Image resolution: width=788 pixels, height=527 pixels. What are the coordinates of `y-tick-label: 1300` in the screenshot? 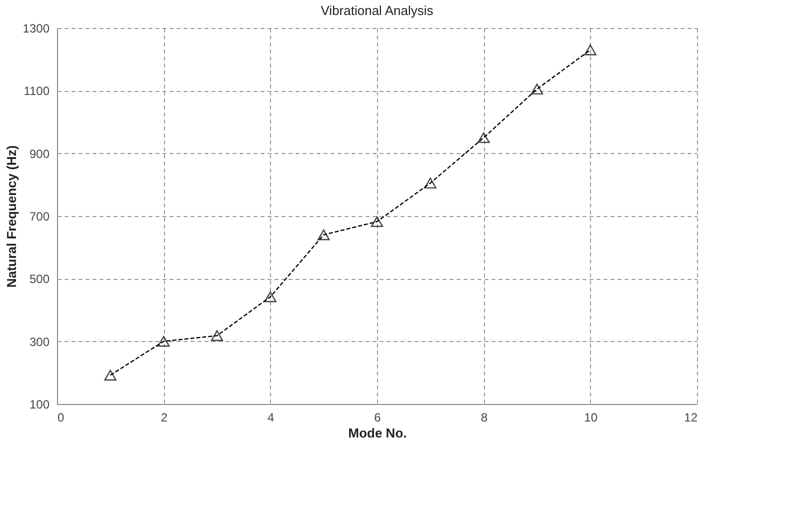 It's located at (36, 29).